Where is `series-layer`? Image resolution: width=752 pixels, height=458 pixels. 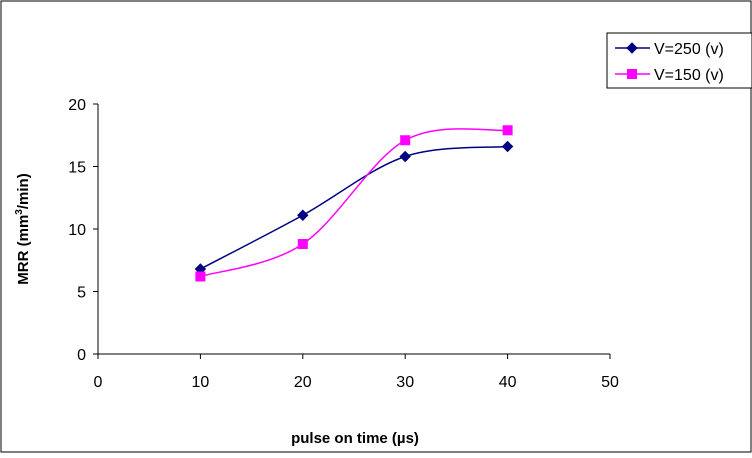
series-layer is located at coordinates (354, 203).